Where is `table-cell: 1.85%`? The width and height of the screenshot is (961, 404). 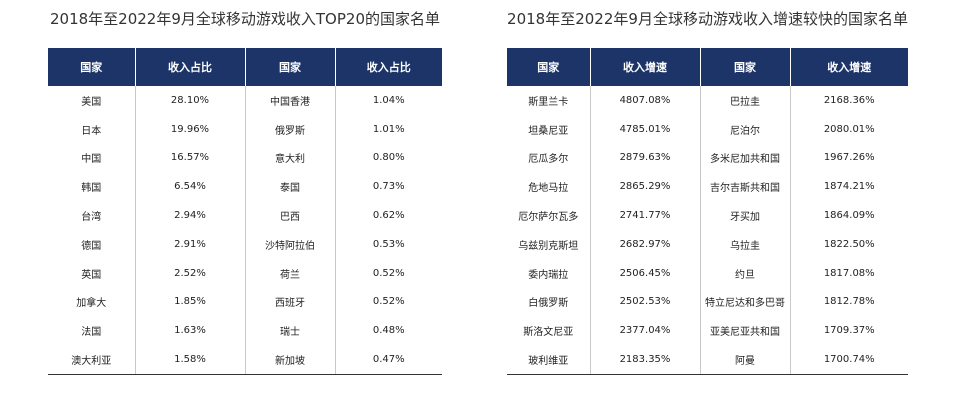
table-cell: 1.85% is located at coordinates (189, 302).